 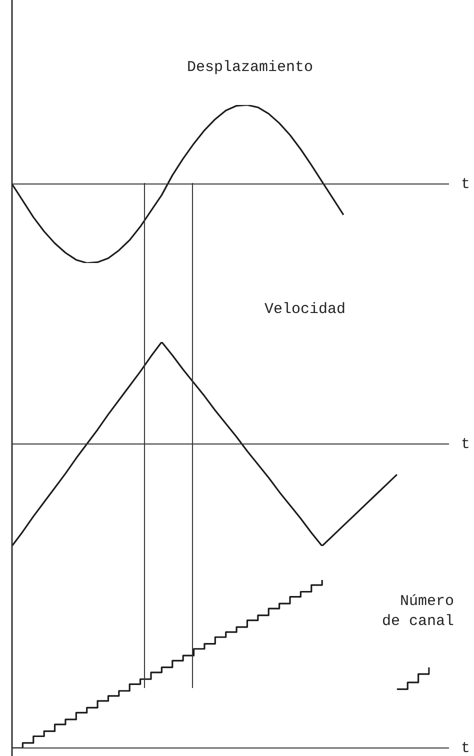 What do you see at coordinates (250, 68) in the screenshot?
I see `chart-title: Desplazamiento` at bounding box center [250, 68].